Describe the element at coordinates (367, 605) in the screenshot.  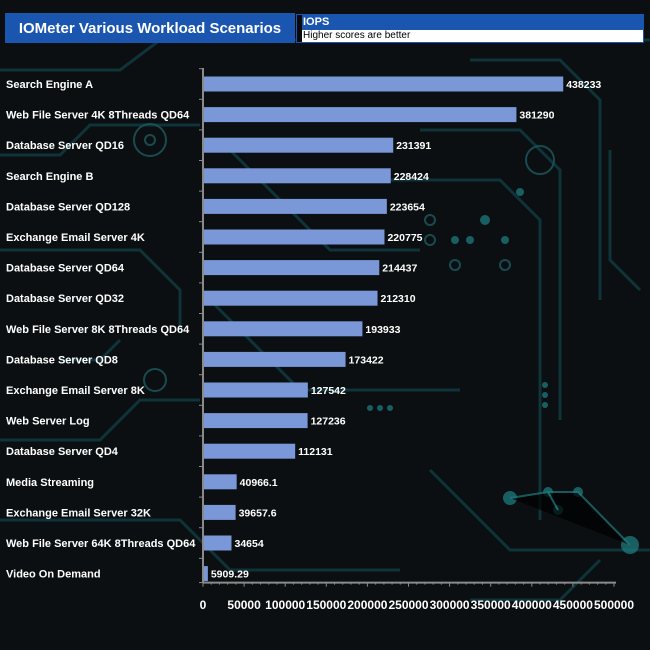
I see `x-tick-label: 200000` at that location.